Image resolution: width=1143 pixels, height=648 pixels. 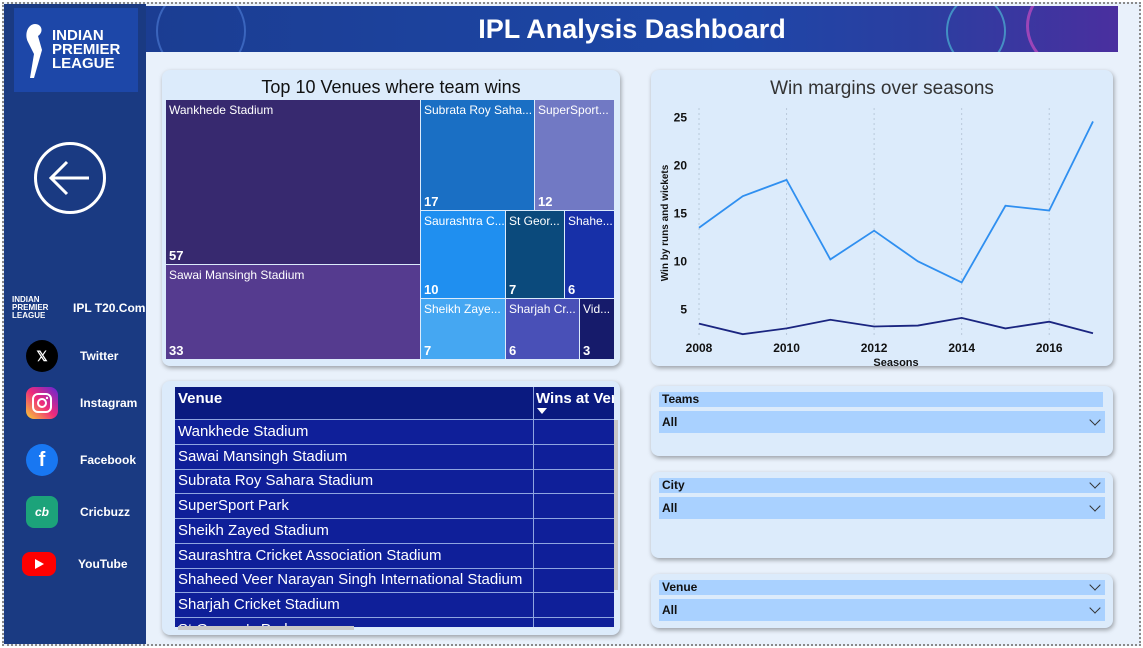 I want to click on venue-cell: SuperSport Park, so click(x=233, y=506).